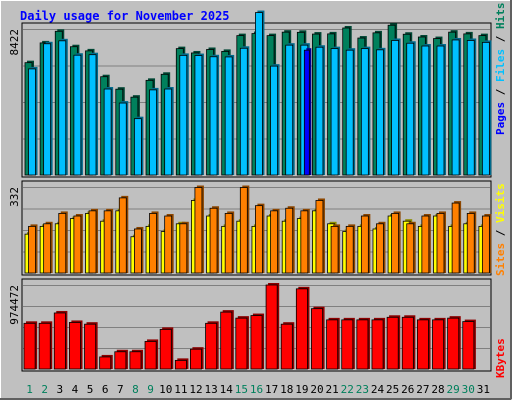 This screenshot has height=400, width=512. Describe the element at coordinates (347, 389) in the screenshot. I see `day-label-22: 22` at that location.